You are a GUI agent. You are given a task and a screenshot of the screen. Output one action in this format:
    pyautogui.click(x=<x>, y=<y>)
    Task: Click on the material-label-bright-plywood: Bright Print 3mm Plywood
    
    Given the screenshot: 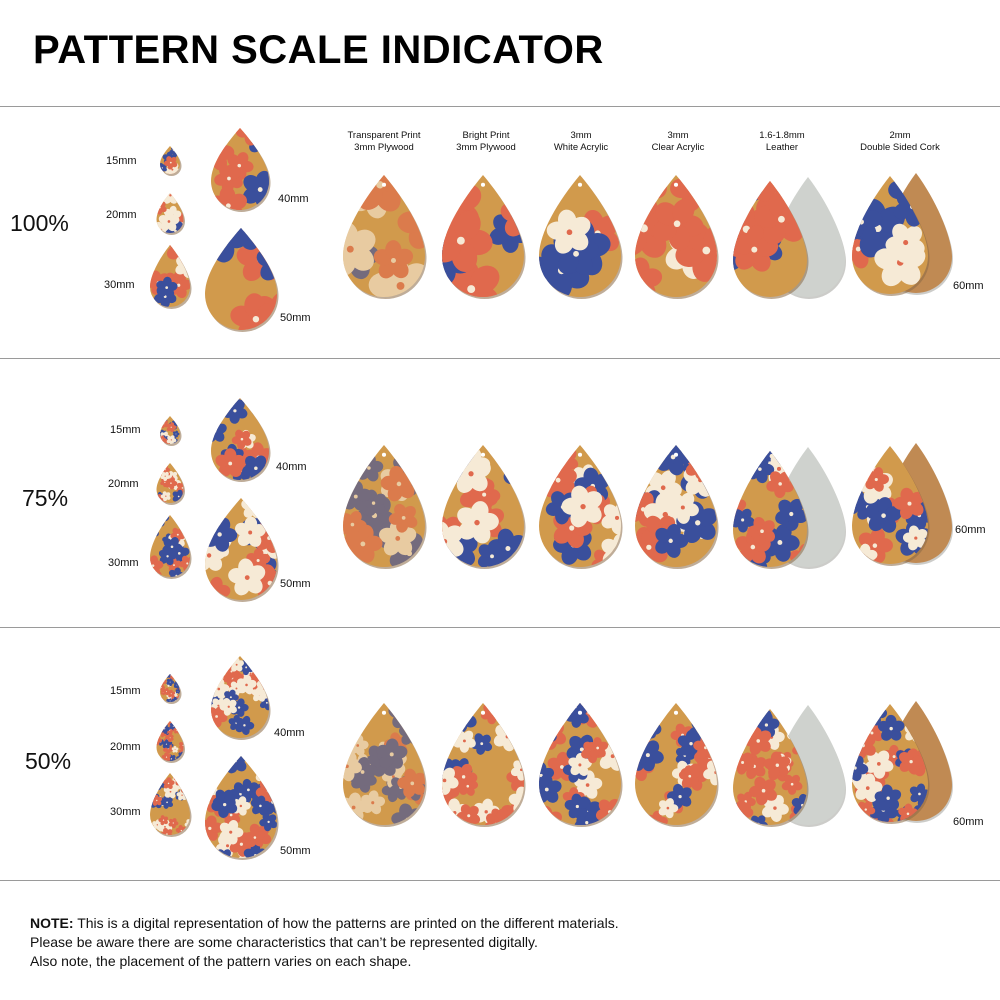 What is the action you would take?
    pyautogui.click(x=486, y=141)
    